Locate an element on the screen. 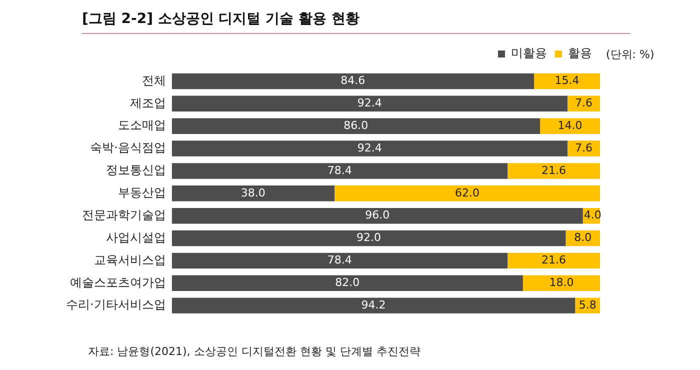 Image resolution: width=700 pixels, height=370 pixels. data-label: 86.0 is located at coordinates (356, 125).